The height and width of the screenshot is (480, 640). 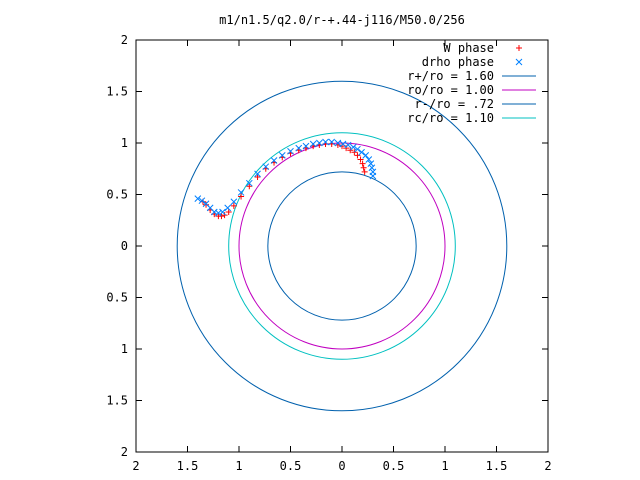 I want to click on legend-label: ro/ro = 1.00, so click(x=450, y=90).